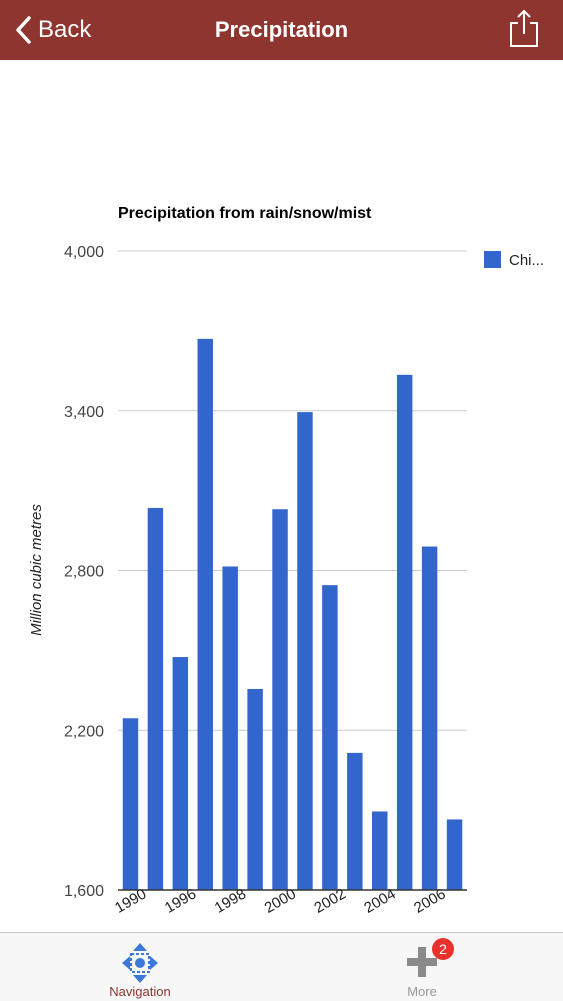 This screenshot has height=1001, width=563. What do you see at coordinates (281, 966) in the screenshot?
I see `tab-bar: Navigation 2 More` at bounding box center [281, 966].